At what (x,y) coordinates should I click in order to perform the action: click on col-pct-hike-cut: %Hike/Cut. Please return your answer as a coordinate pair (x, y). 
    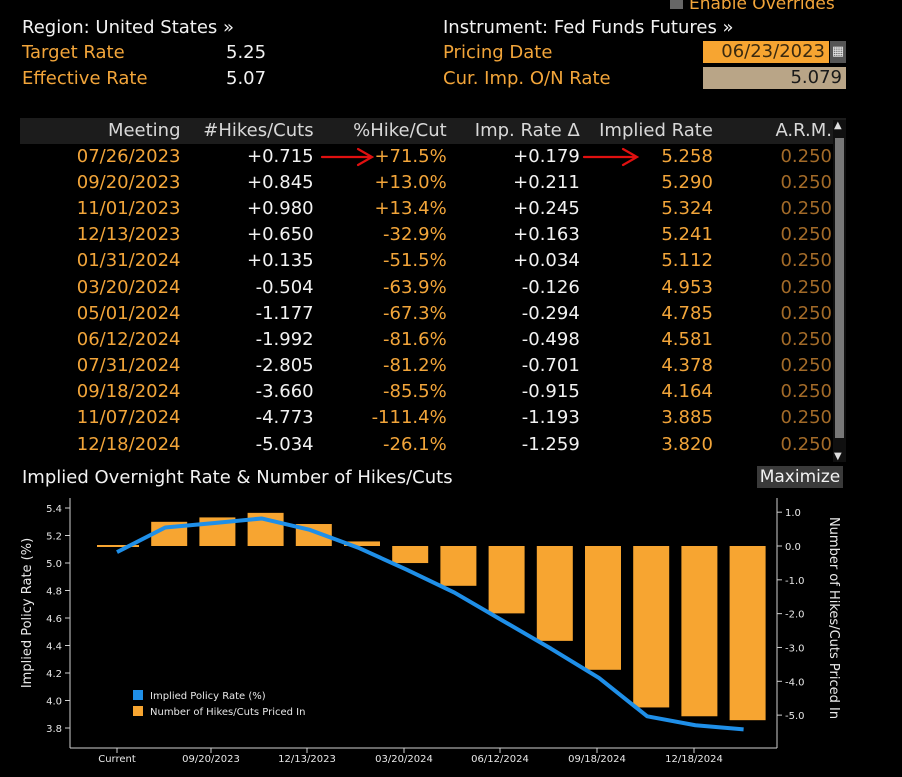
    Looking at the image, I should click on (400, 130).